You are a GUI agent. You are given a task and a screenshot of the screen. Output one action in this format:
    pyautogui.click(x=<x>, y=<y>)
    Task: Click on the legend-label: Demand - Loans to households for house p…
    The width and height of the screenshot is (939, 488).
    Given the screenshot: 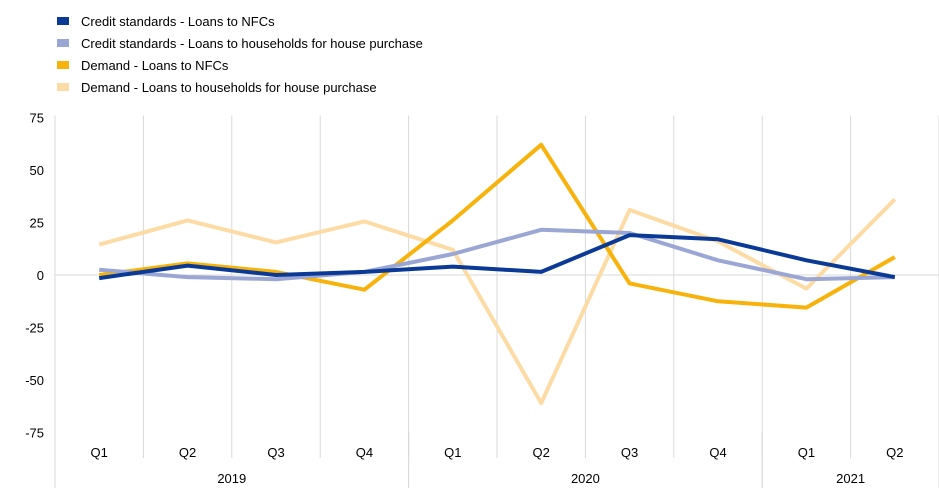 What is the action you would take?
    pyautogui.click(x=229, y=87)
    